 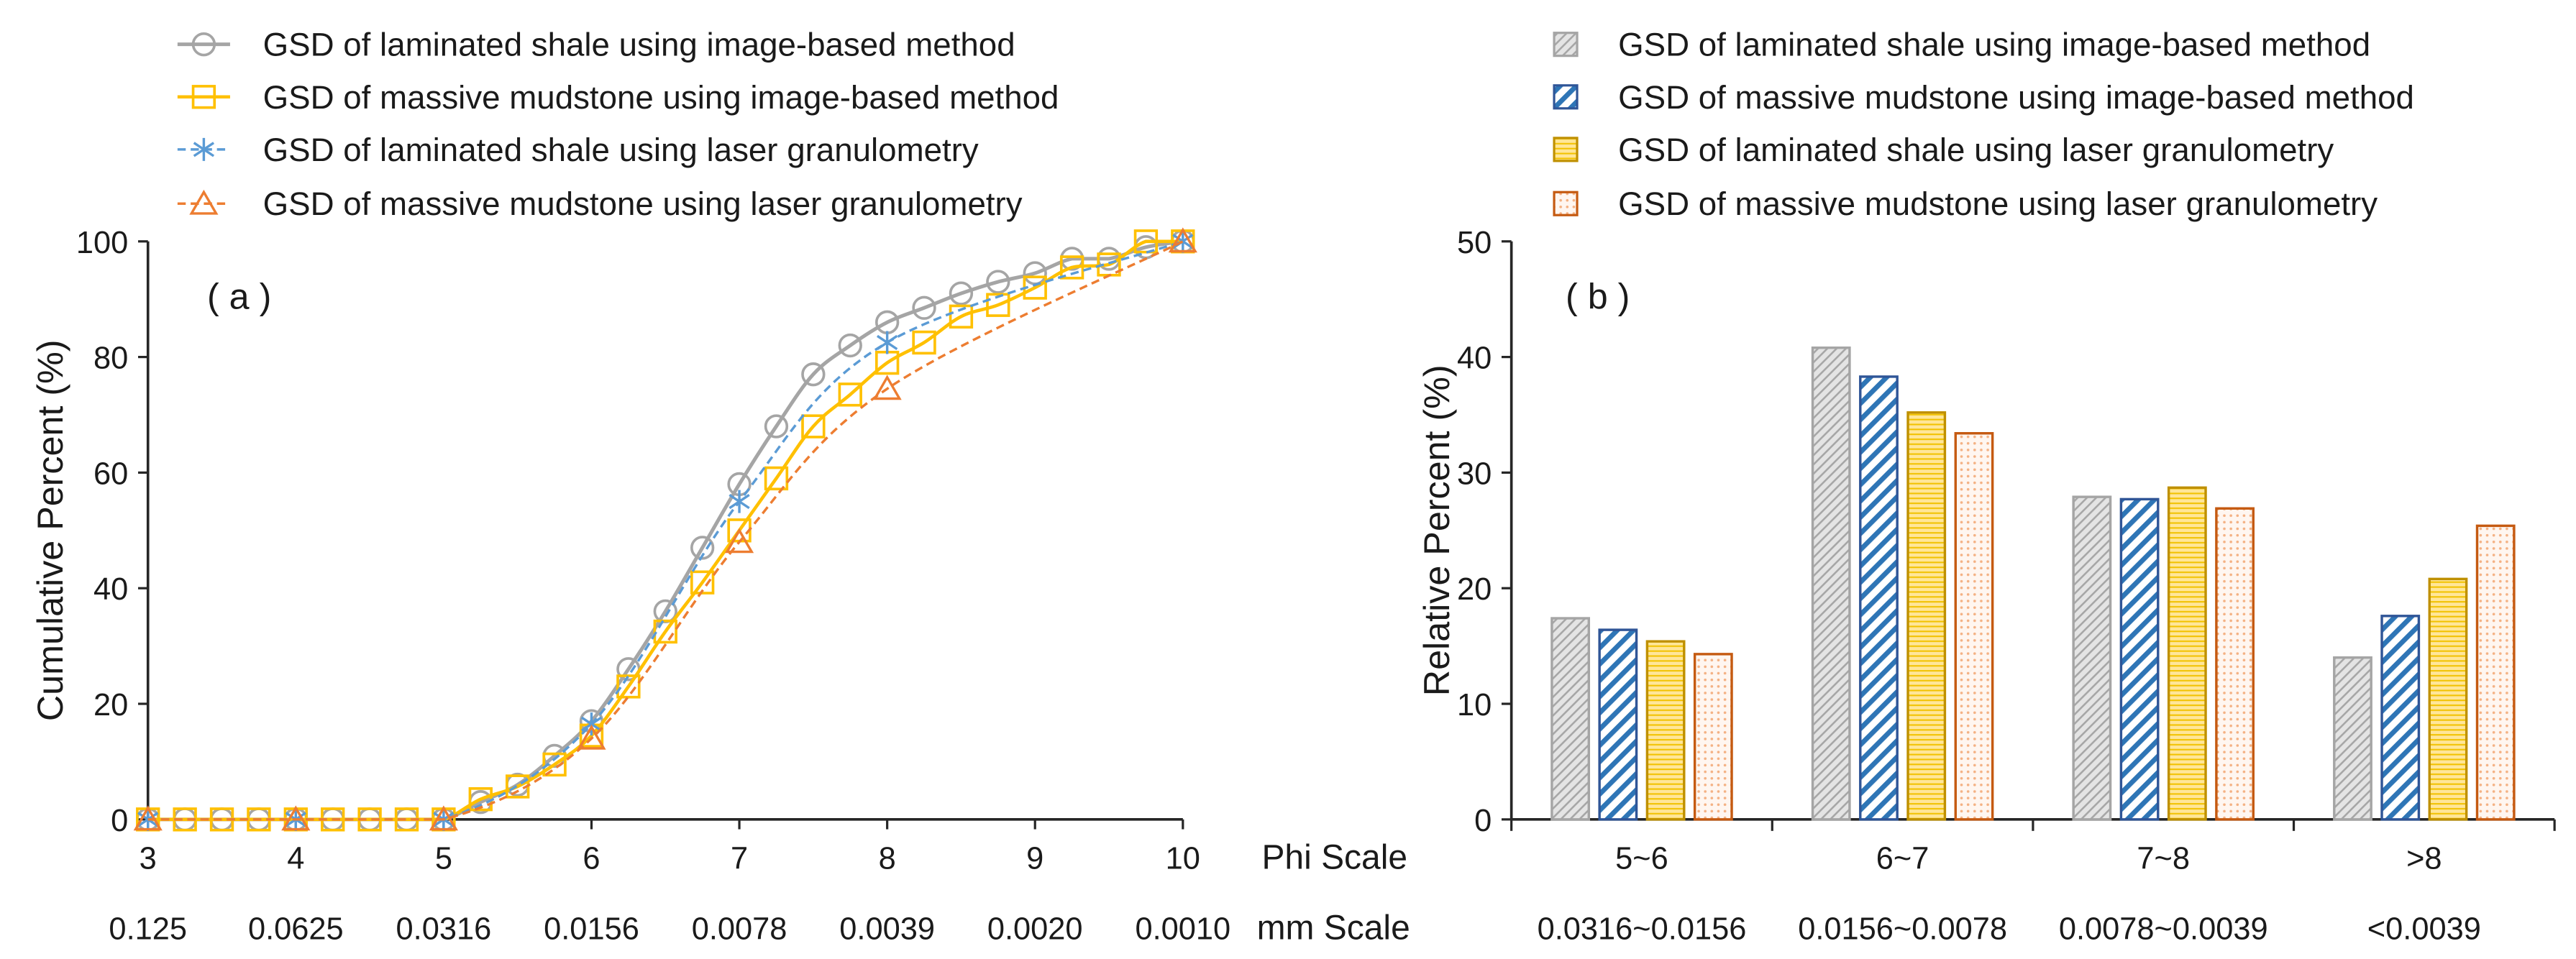 I want to click on chart-a-mm-tick-label: 0.0078, so click(x=739, y=929).